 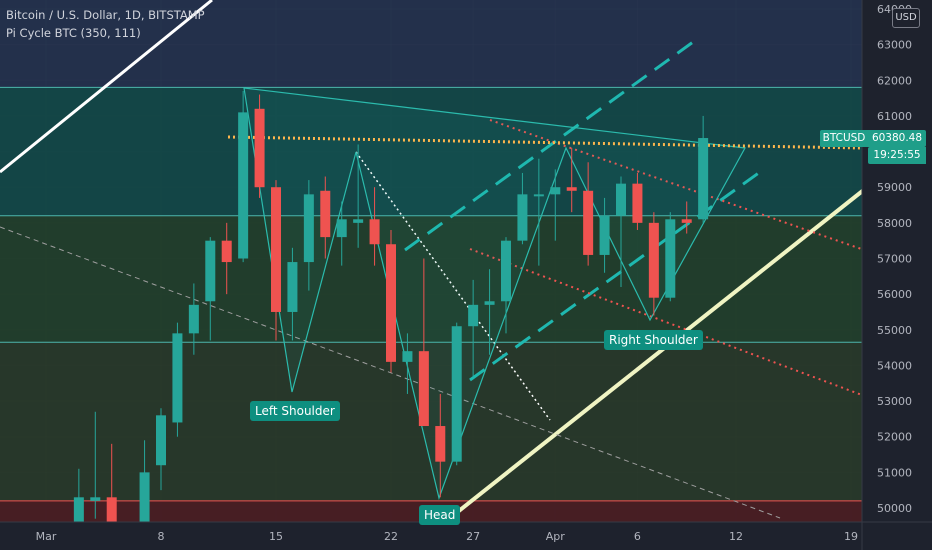 What do you see at coordinates (894, 80) in the screenshot?
I see `y-tick-label: 62000` at bounding box center [894, 80].